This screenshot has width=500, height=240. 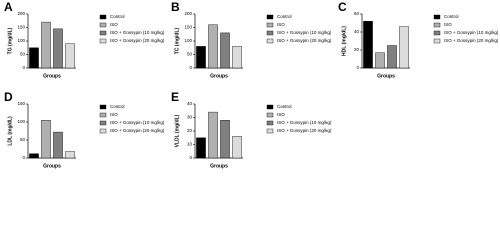 I want to click on panel-label: A, so click(x=8, y=7).